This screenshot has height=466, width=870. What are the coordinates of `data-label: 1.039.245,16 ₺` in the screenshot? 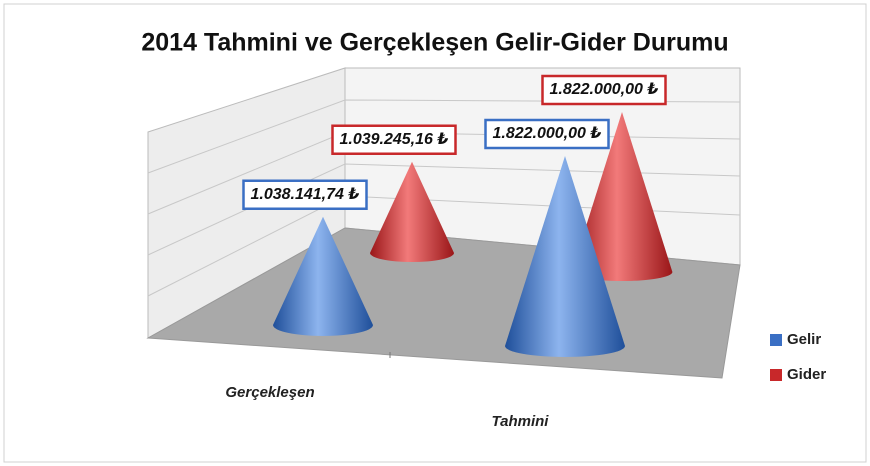 It's located at (394, 139).